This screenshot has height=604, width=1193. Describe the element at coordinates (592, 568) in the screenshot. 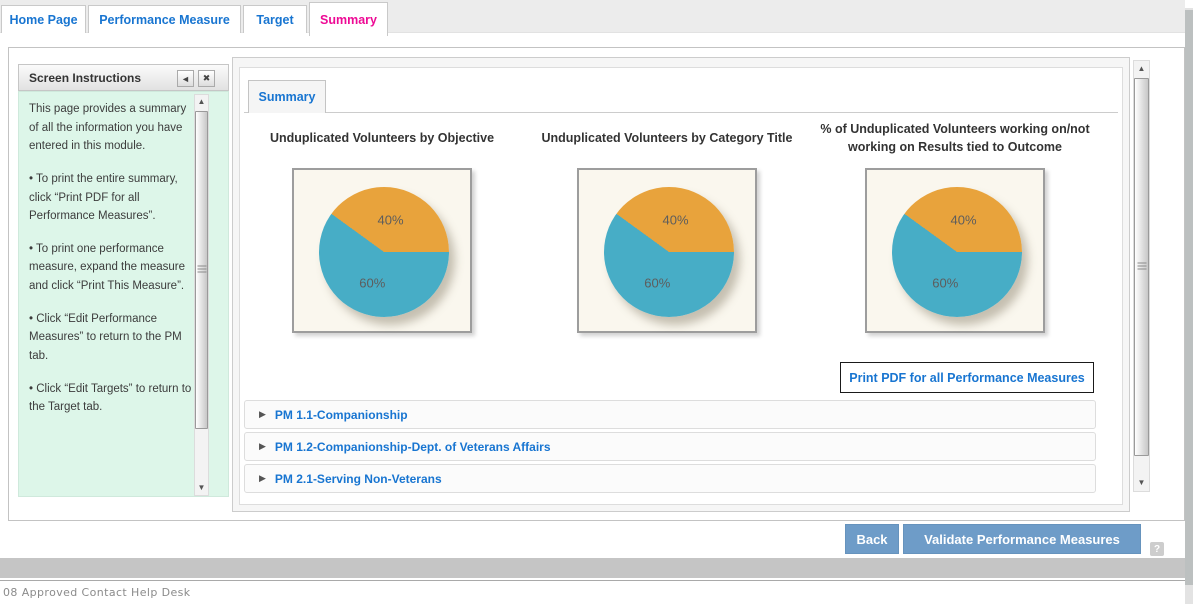

I see `bottom-gray-bar` at that location.